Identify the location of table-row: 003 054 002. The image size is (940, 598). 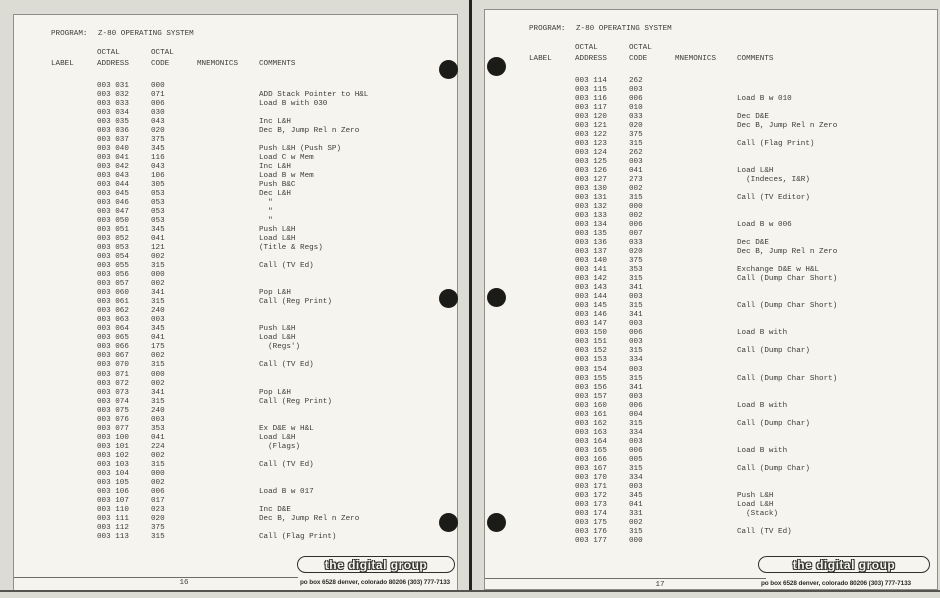
(248, 257).